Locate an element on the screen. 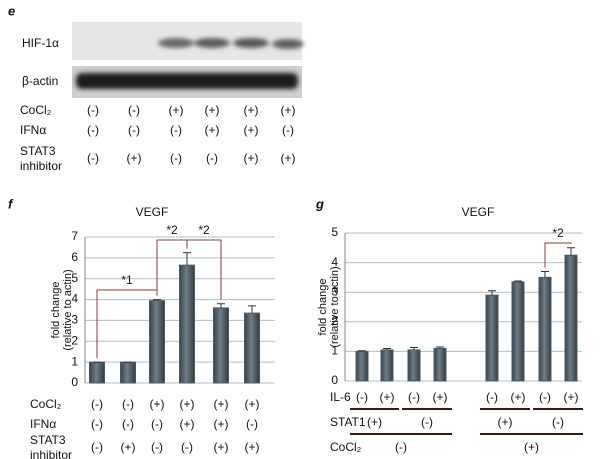 This screenshot has height=459, width=600. blot-bands is located at coordinates (231, 43).